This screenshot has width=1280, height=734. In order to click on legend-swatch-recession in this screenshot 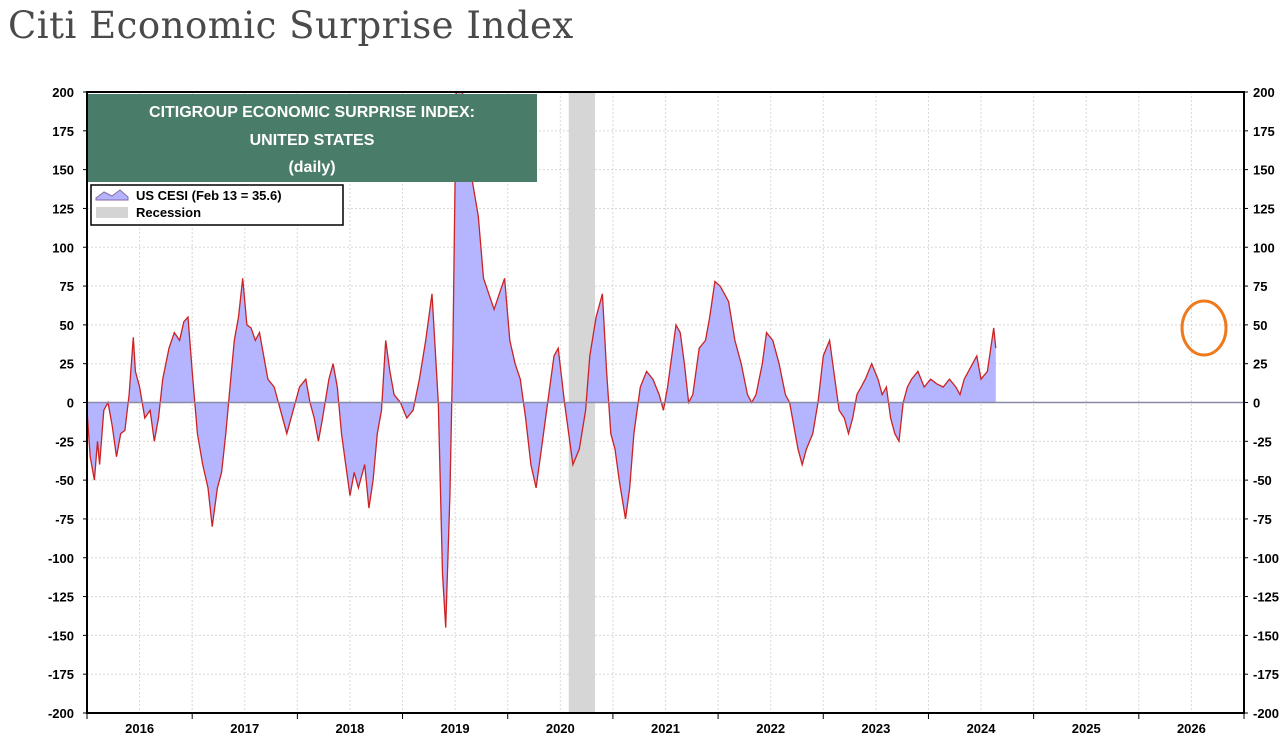, I will do `click(112, 212)`.